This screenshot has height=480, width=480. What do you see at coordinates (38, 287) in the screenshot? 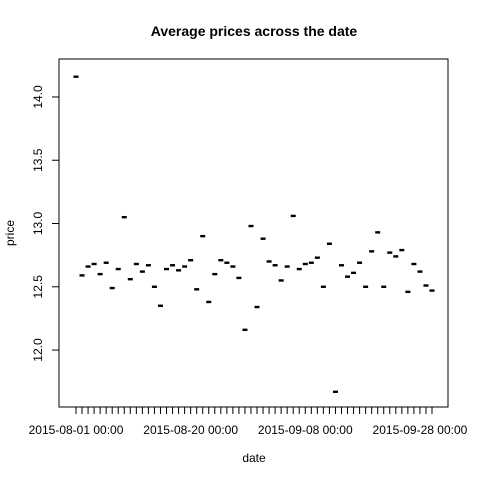
I see `y-tick-label: 12.5` at bounding box center [38, 287].